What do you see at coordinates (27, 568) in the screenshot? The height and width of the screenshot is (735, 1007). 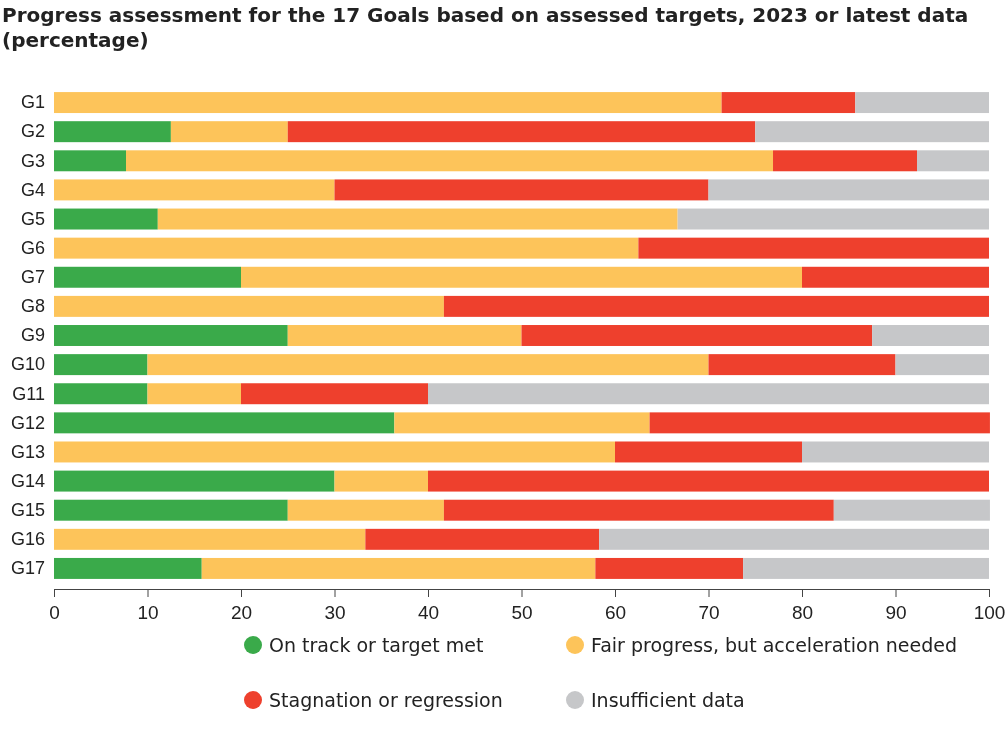 I see `y-tick-label: G17` at bounding box center [27, 568].